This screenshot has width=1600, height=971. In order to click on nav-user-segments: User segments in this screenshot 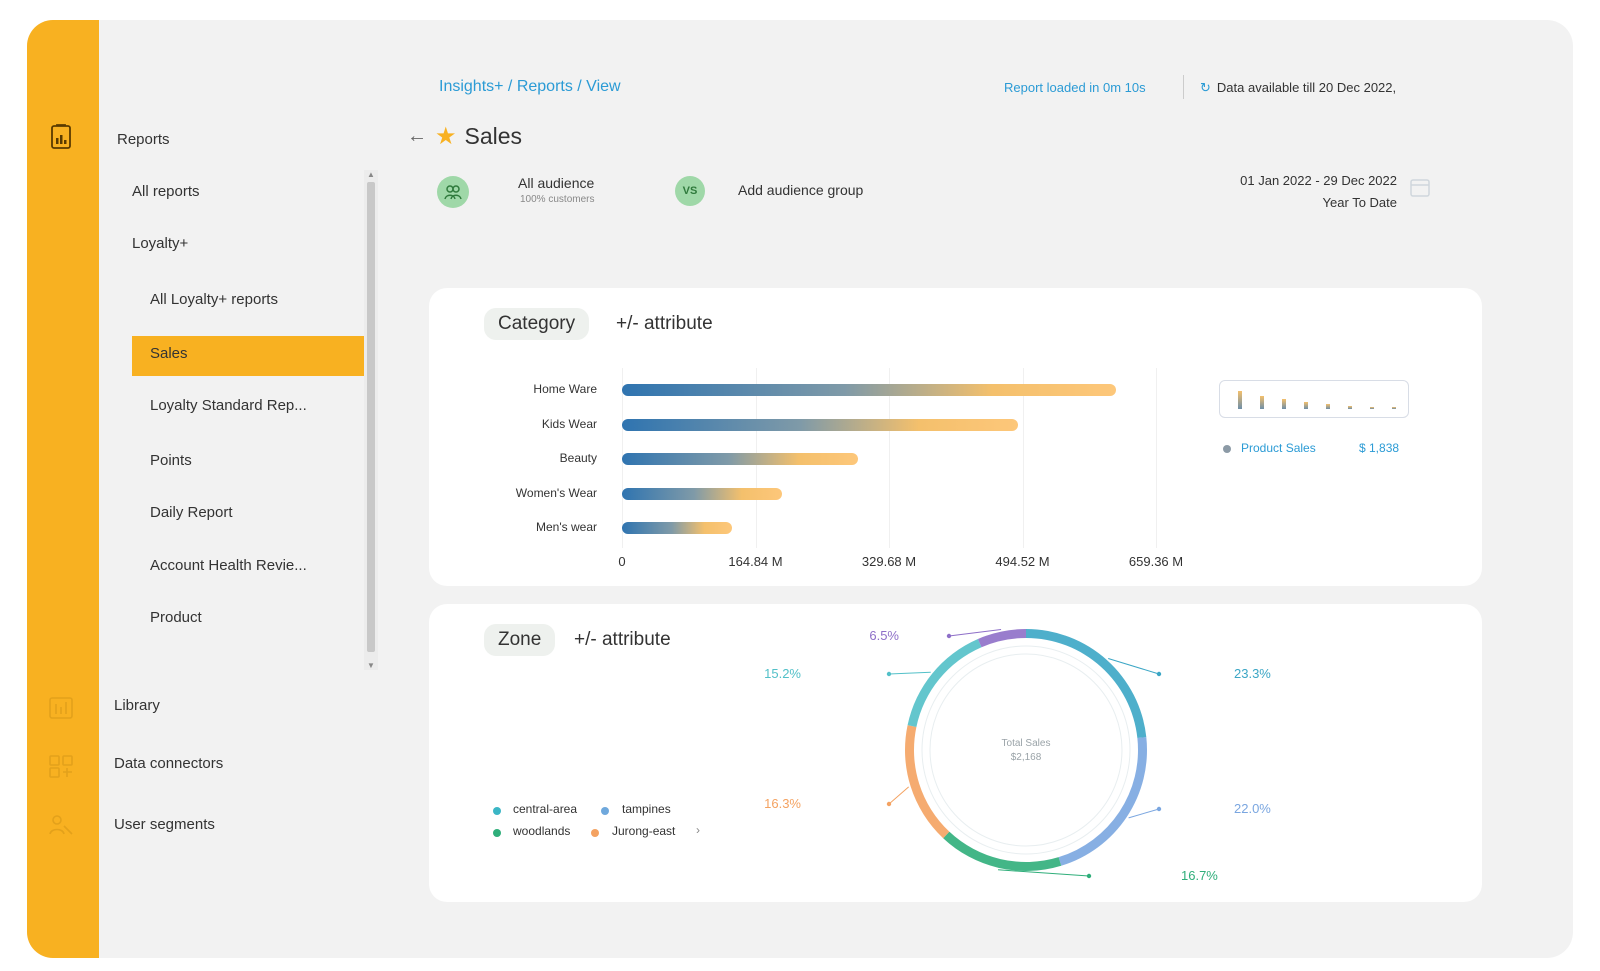, I will do `click(164, 824)`.